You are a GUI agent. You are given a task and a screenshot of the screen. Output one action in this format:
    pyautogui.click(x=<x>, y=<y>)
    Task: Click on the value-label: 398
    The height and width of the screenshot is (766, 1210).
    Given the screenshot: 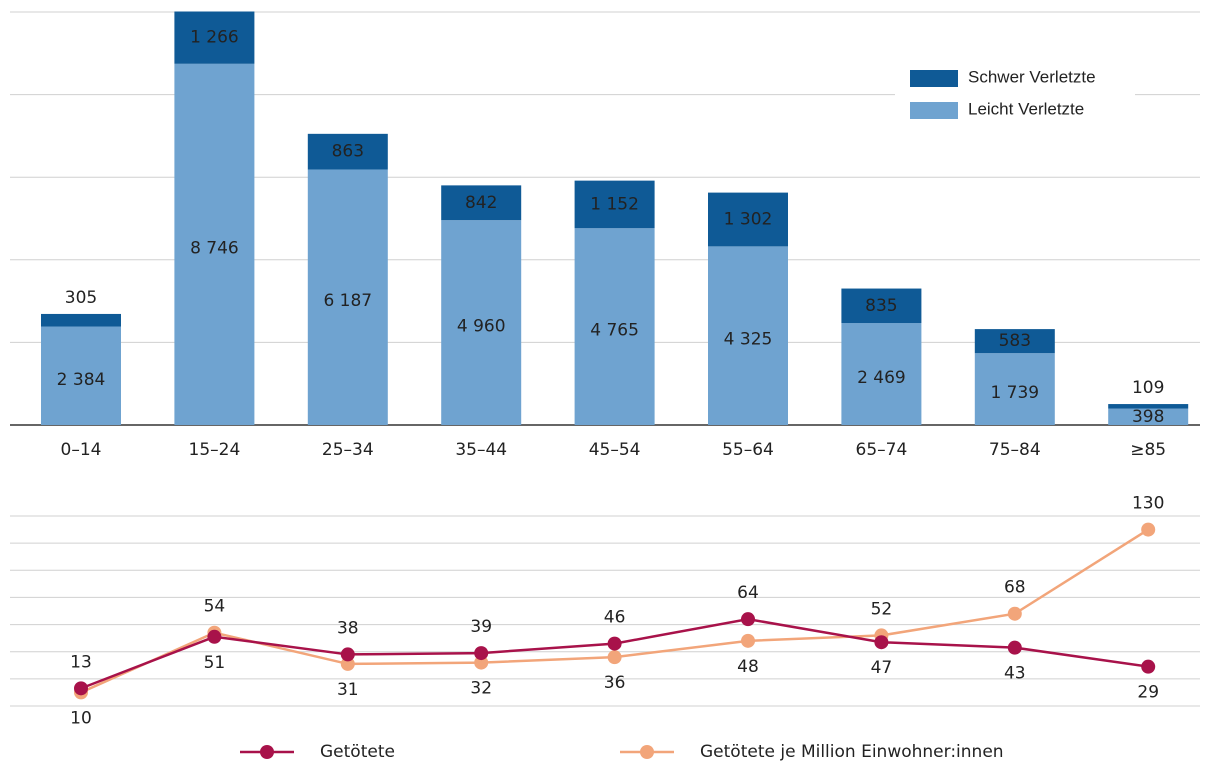 What is the action you would take?
    pyautogui.click(x=1148, y=417)
    